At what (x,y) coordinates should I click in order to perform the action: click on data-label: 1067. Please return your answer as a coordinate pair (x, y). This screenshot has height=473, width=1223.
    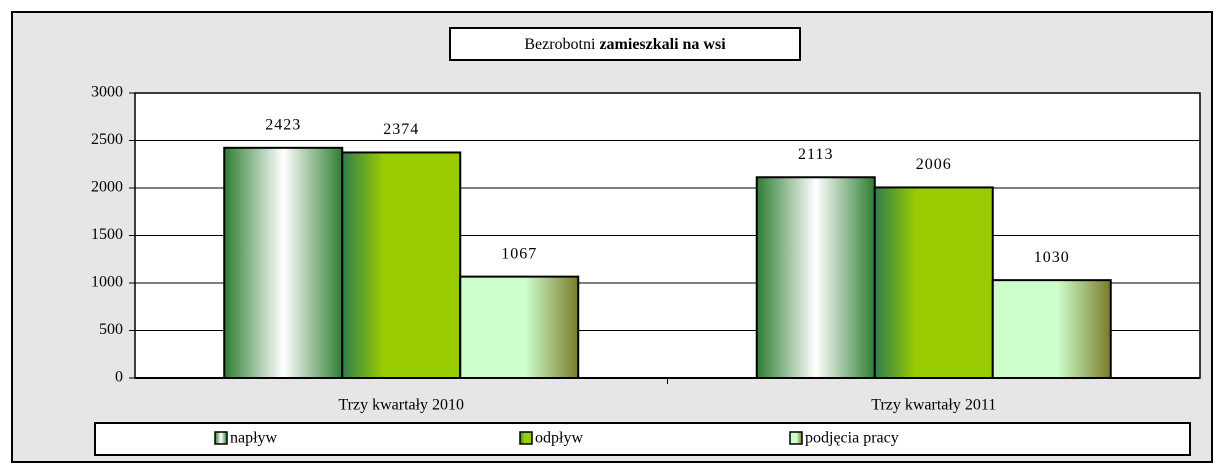
    Looking at the image, I should click on (519, 253).